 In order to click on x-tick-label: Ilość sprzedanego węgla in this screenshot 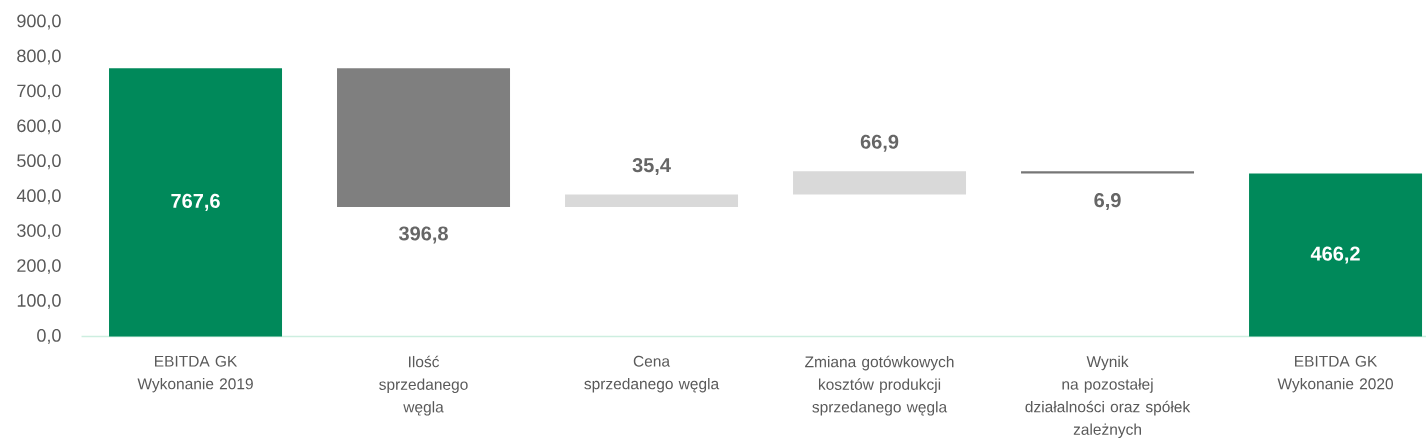, I will do `click(423, 385)`.